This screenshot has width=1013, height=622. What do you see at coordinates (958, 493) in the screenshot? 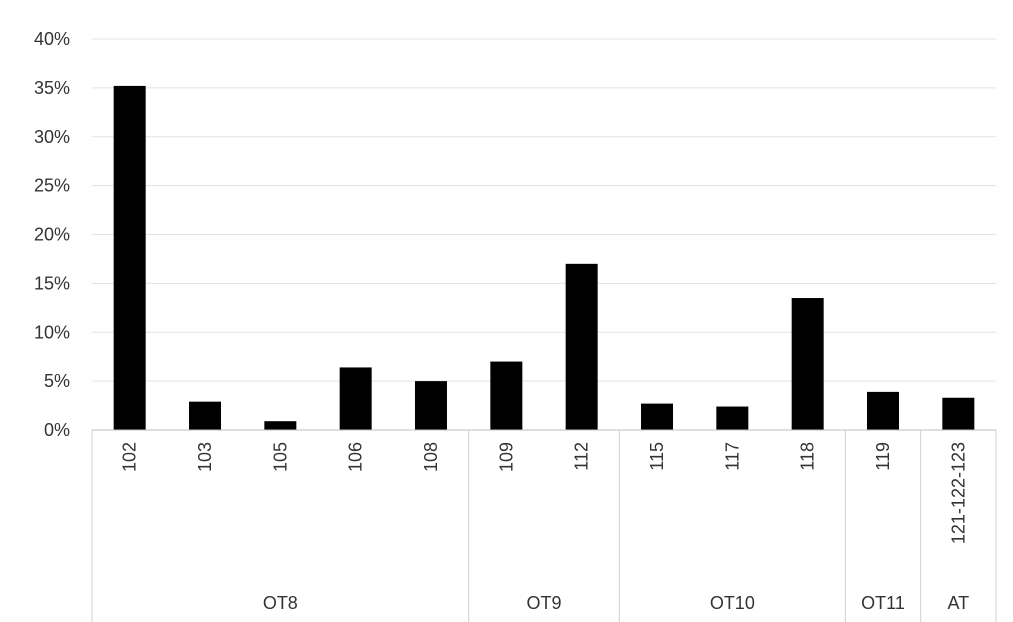
I see `x-category-label: 121-122-123` at bounding box center [958, 493].